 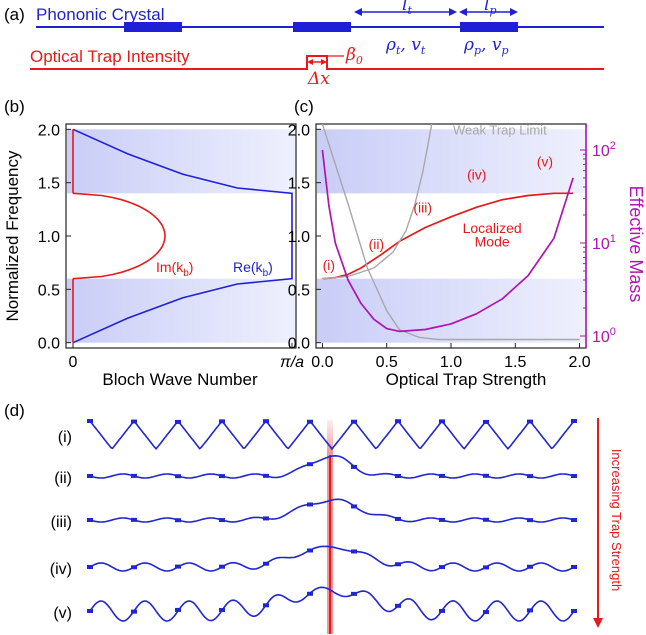 What do you see at coordinates (616, 520) in the screenshot?
I see `increasing-label: Increasing Trap Strength` at bounding box center [616, 520].